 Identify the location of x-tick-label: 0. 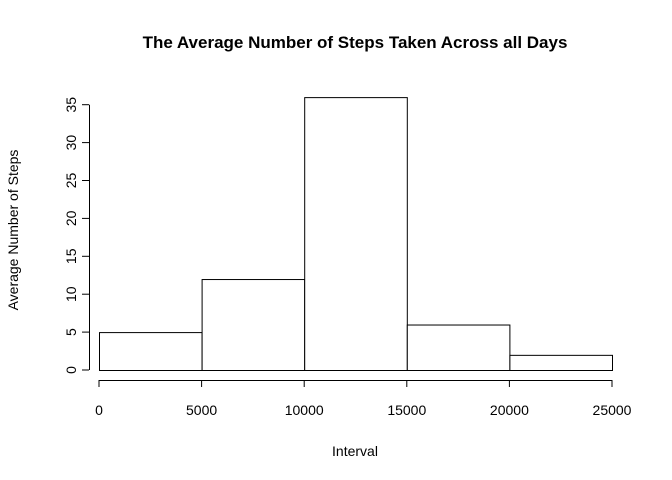
(99, 410).